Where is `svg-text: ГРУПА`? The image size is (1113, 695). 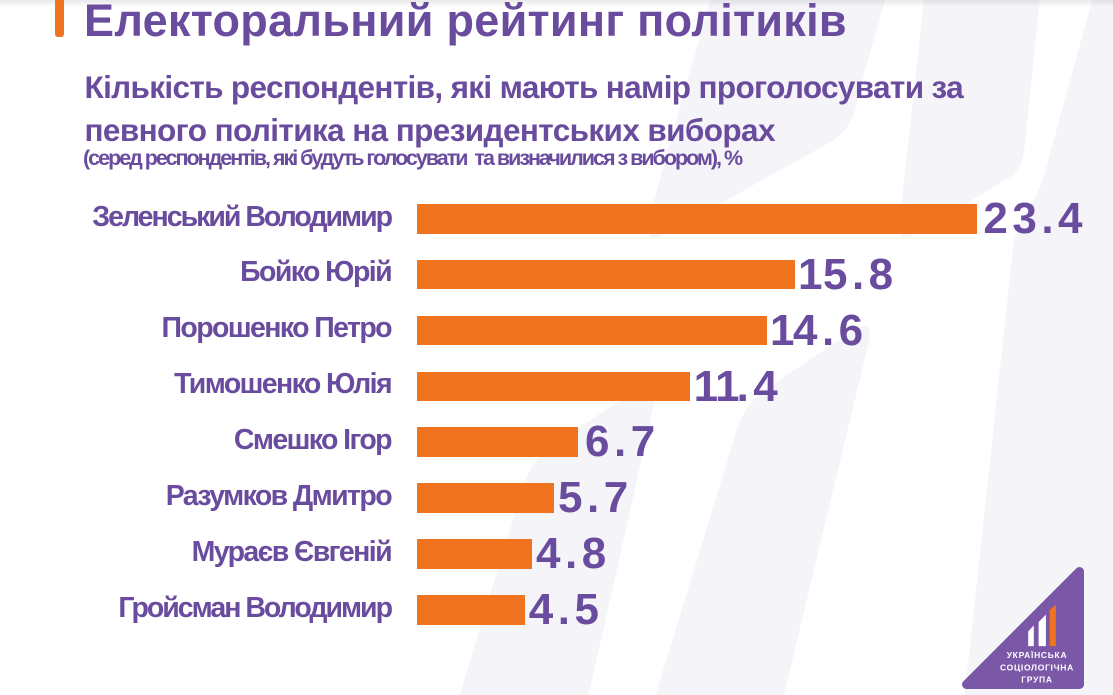 svg-text: ГРУПА is located at coordinates (1036, 680).